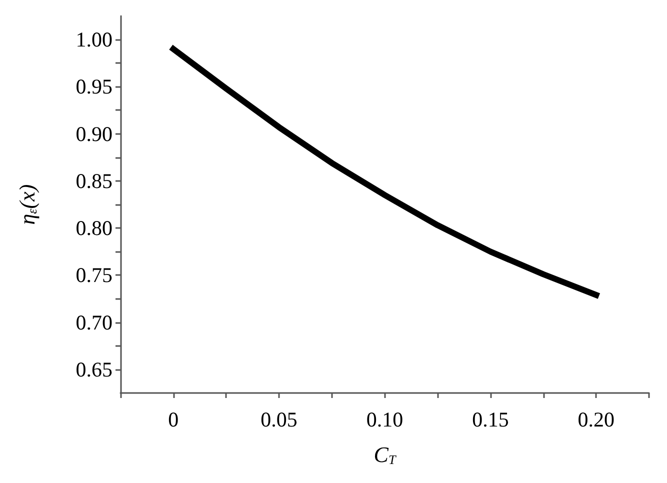 This screenshot has width=667, height=483. What do you see at coordinates (94, 322) in the screenshot?
I see `y-tick-label: 0.70` at bounding box center [94, 322].